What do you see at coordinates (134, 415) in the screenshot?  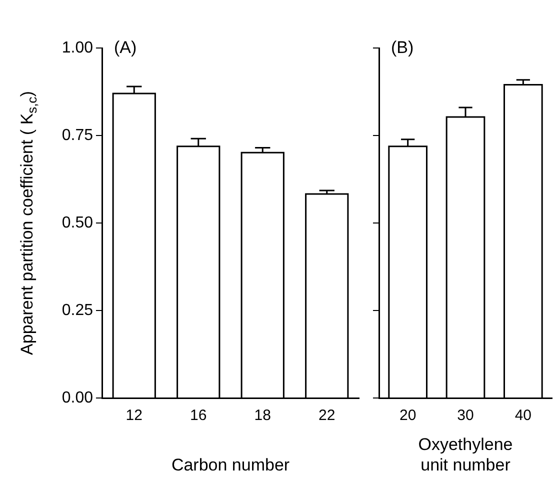 I see `x-tick-label: 12` at bounding box center [134, 415].